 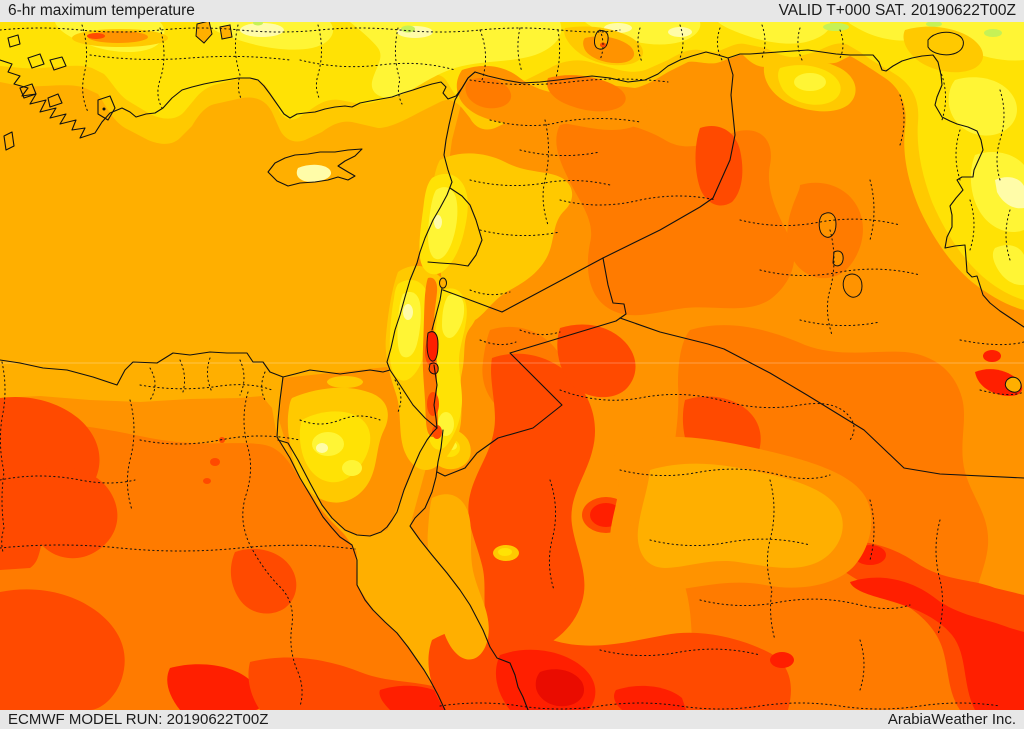 What do you see at coordinates (101, 10) in the screenshot?
I see `map-title: 6-hr maximum temperature` at bounding box center [101, 10].